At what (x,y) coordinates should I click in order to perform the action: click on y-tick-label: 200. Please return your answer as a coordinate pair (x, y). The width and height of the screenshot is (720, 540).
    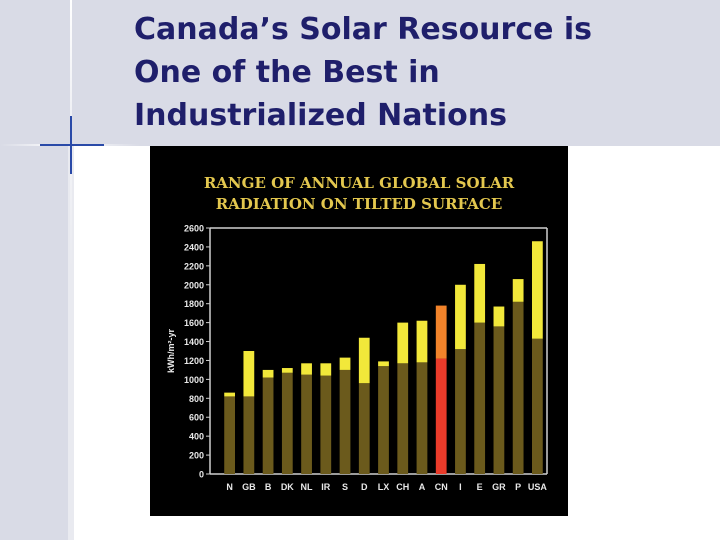
    Looking at the image, I should click on (196, 456).